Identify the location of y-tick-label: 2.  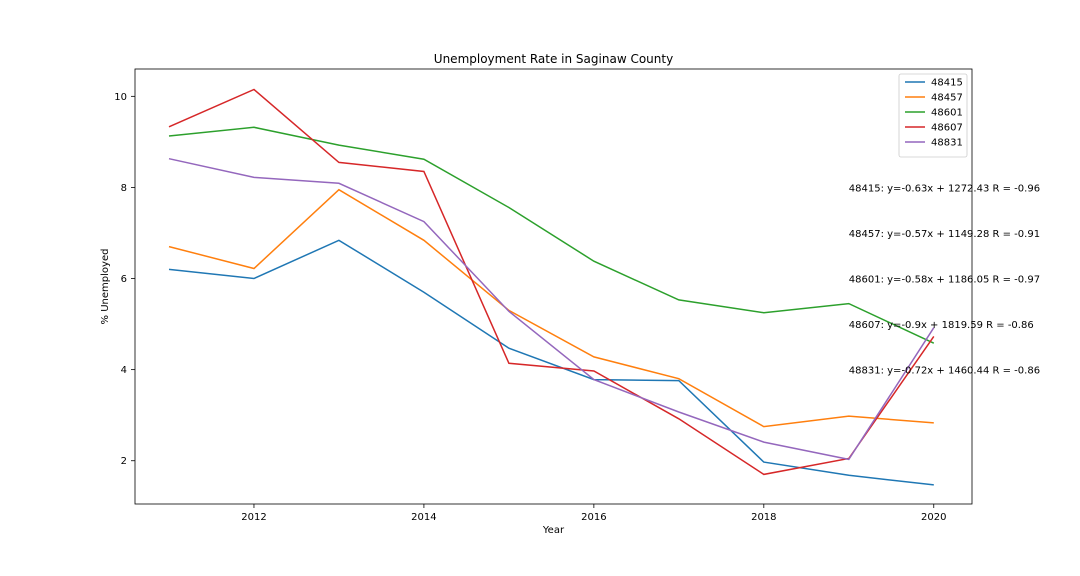
(124, 461).